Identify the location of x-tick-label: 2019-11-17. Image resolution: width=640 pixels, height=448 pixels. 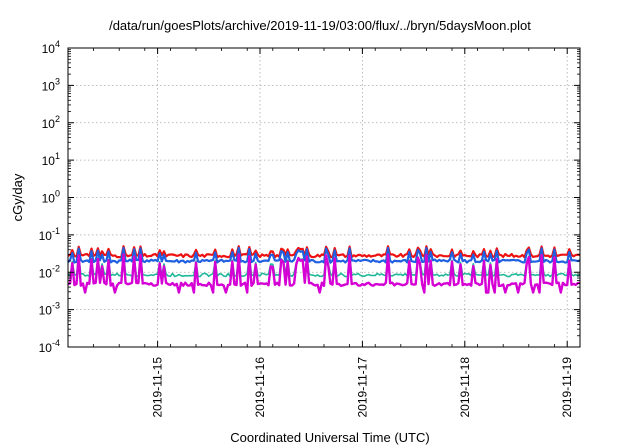
(362, 387).